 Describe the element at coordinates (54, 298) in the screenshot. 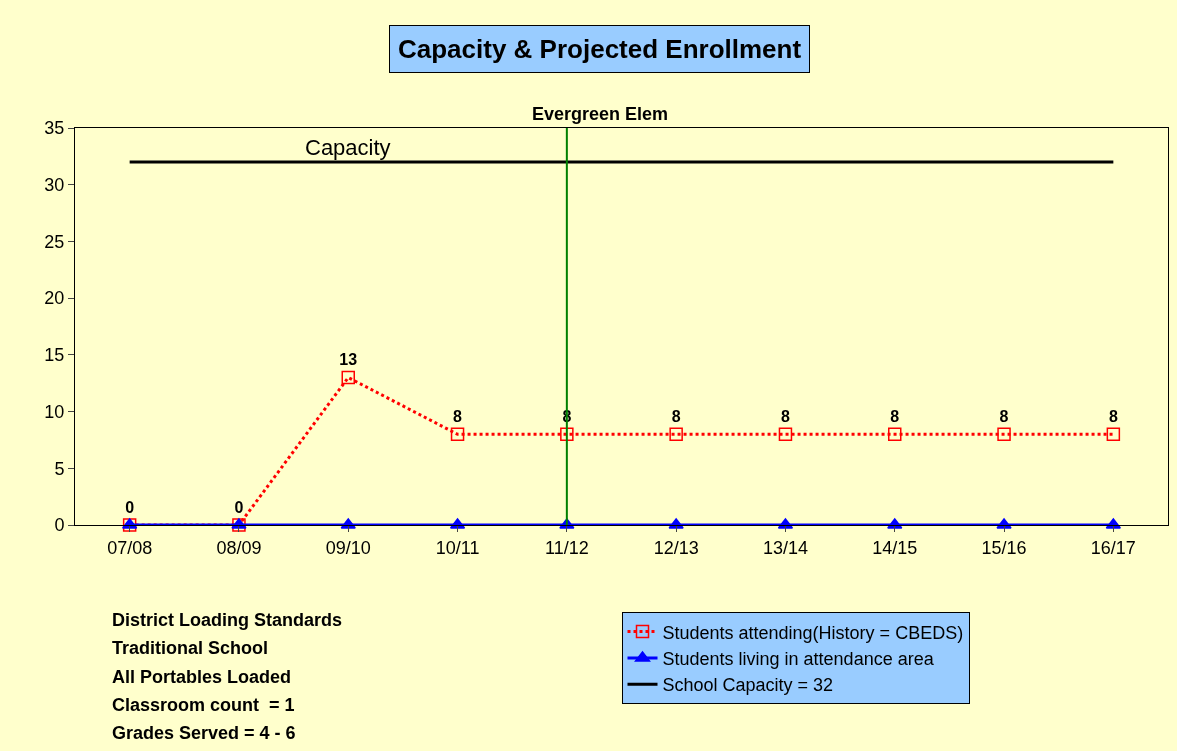

I see `y-tick-label: 20` at that location.